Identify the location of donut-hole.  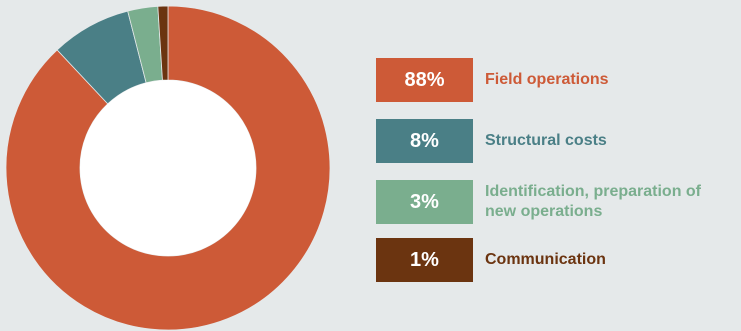
(168, 168).